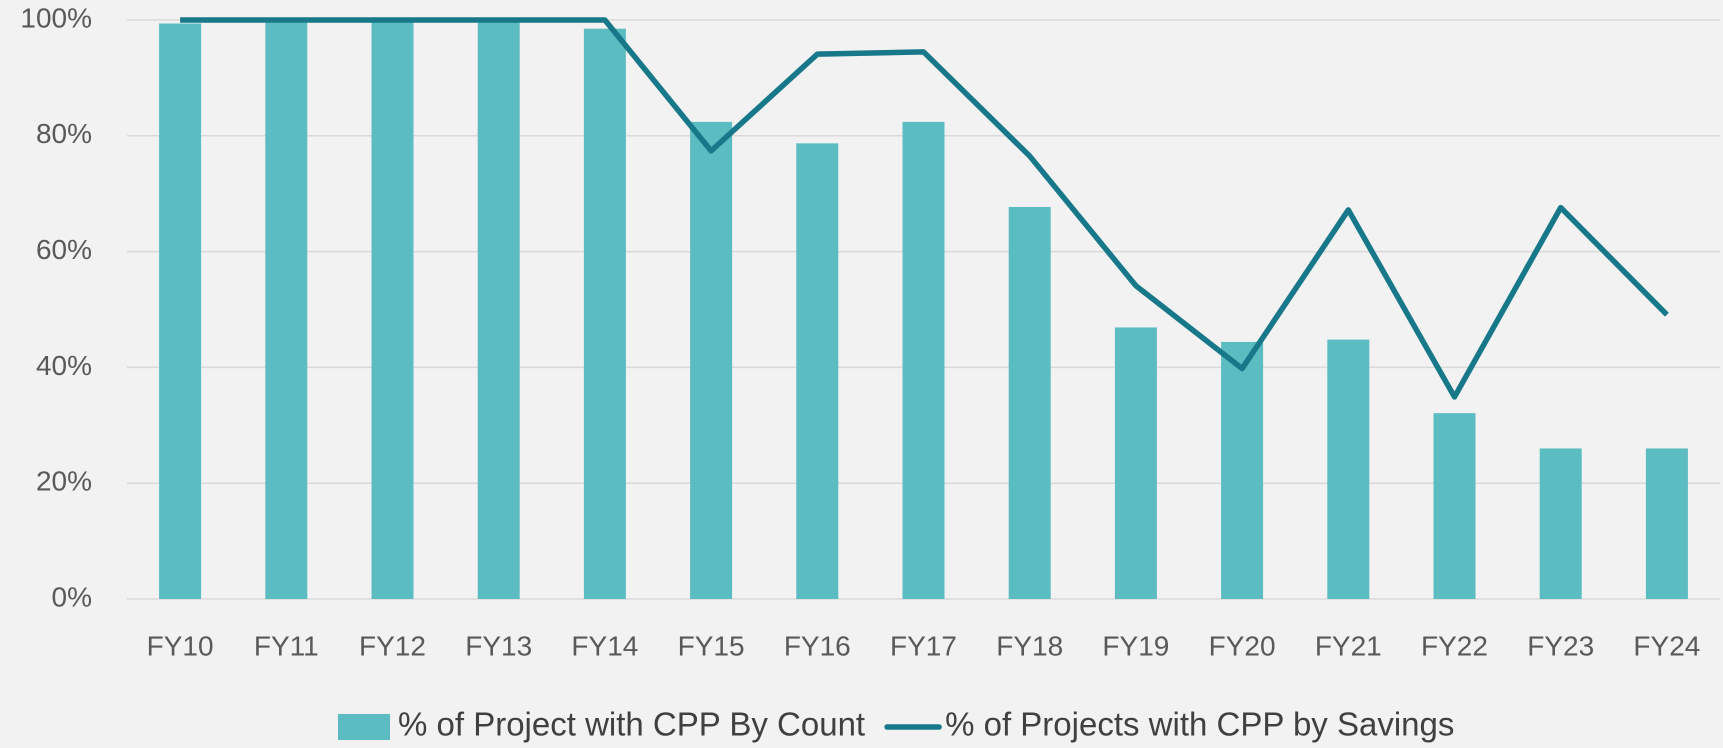  Describe the element at coordinates (1666, 645) in the screenshot. I see `x-tick-label: FY24` at that location.